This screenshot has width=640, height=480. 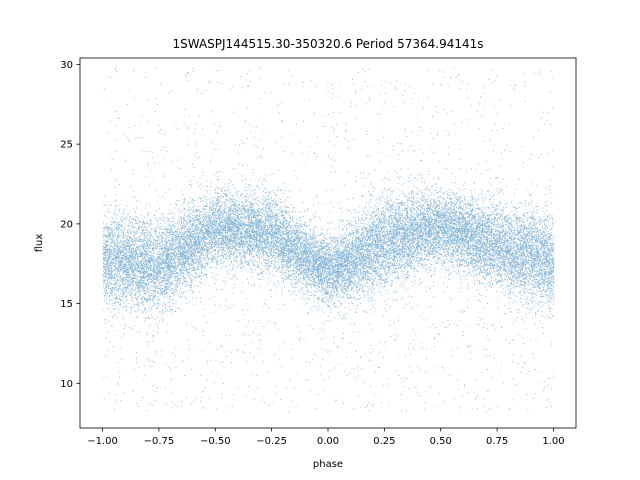 I want to click on x-tick-label: 0.75, so click(x=497, y=441).